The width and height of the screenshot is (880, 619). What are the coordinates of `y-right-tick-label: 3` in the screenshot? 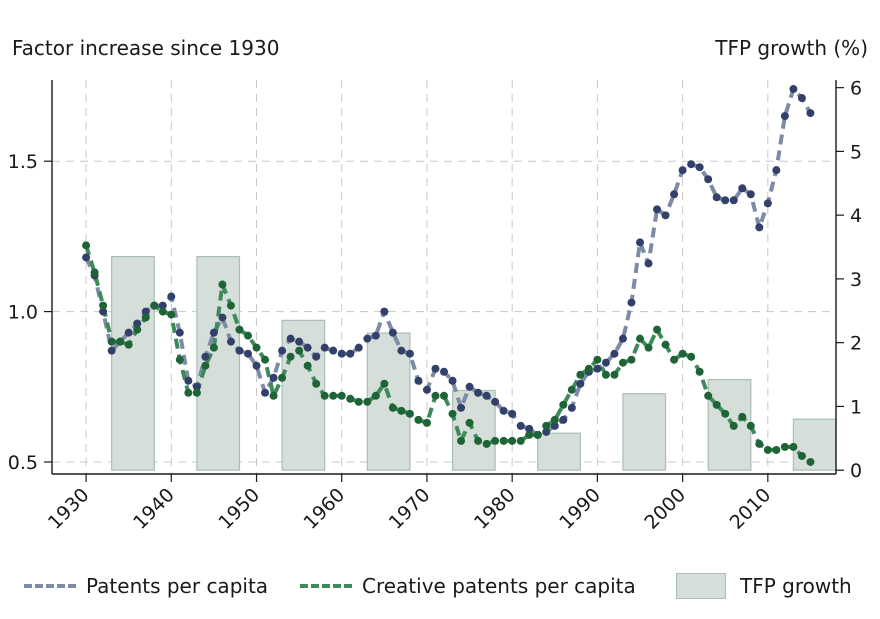 It's located at (856, 280).